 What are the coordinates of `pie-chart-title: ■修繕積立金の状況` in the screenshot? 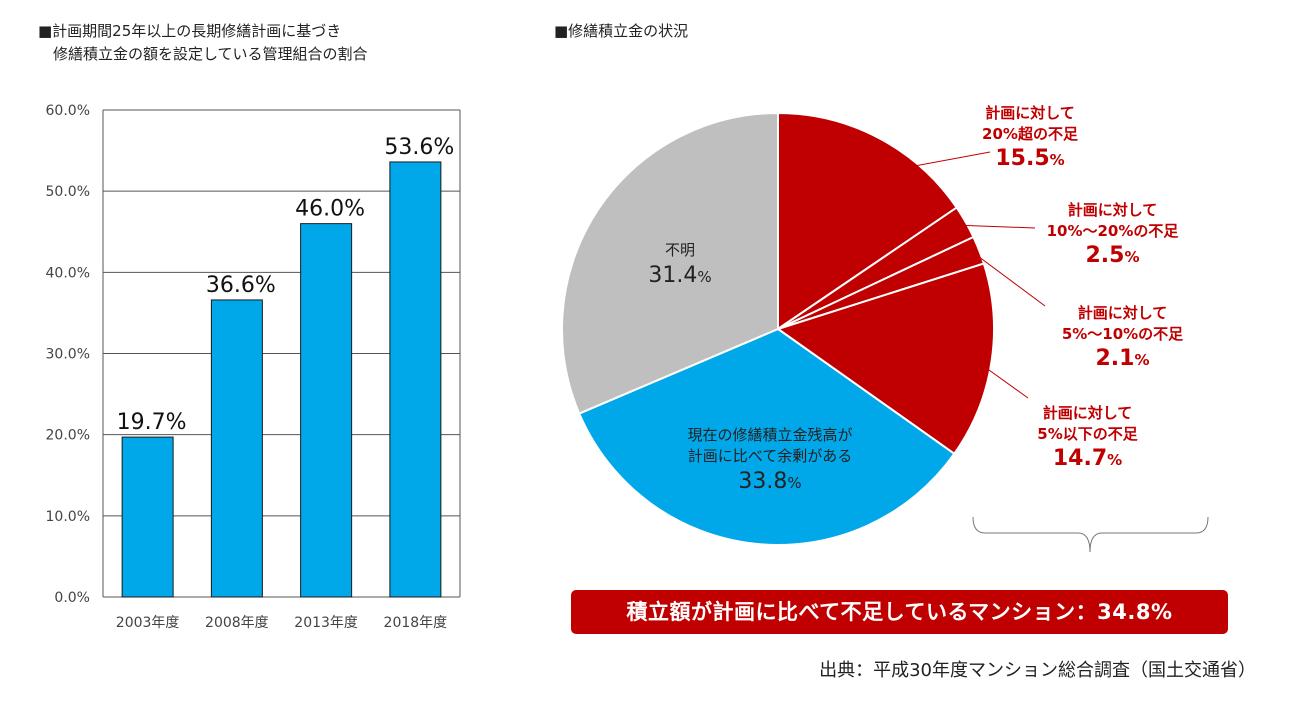 It's located at (621, 31).